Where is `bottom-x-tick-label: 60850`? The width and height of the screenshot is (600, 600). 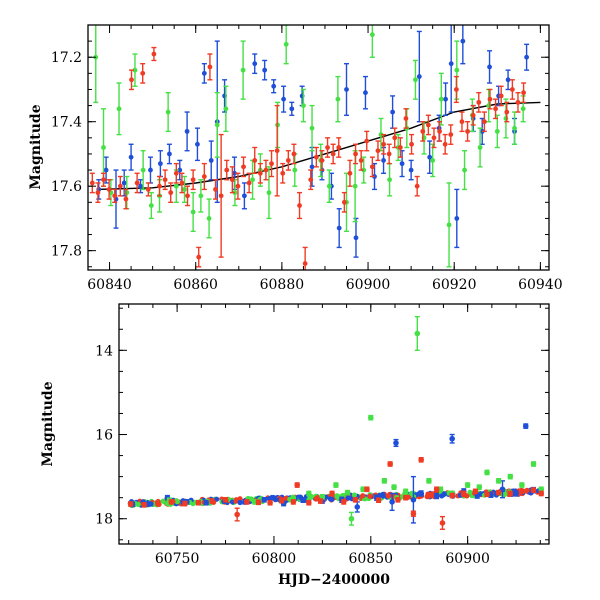 bottom-x-tick-label: 60850 is located at coordinates (371, 559).